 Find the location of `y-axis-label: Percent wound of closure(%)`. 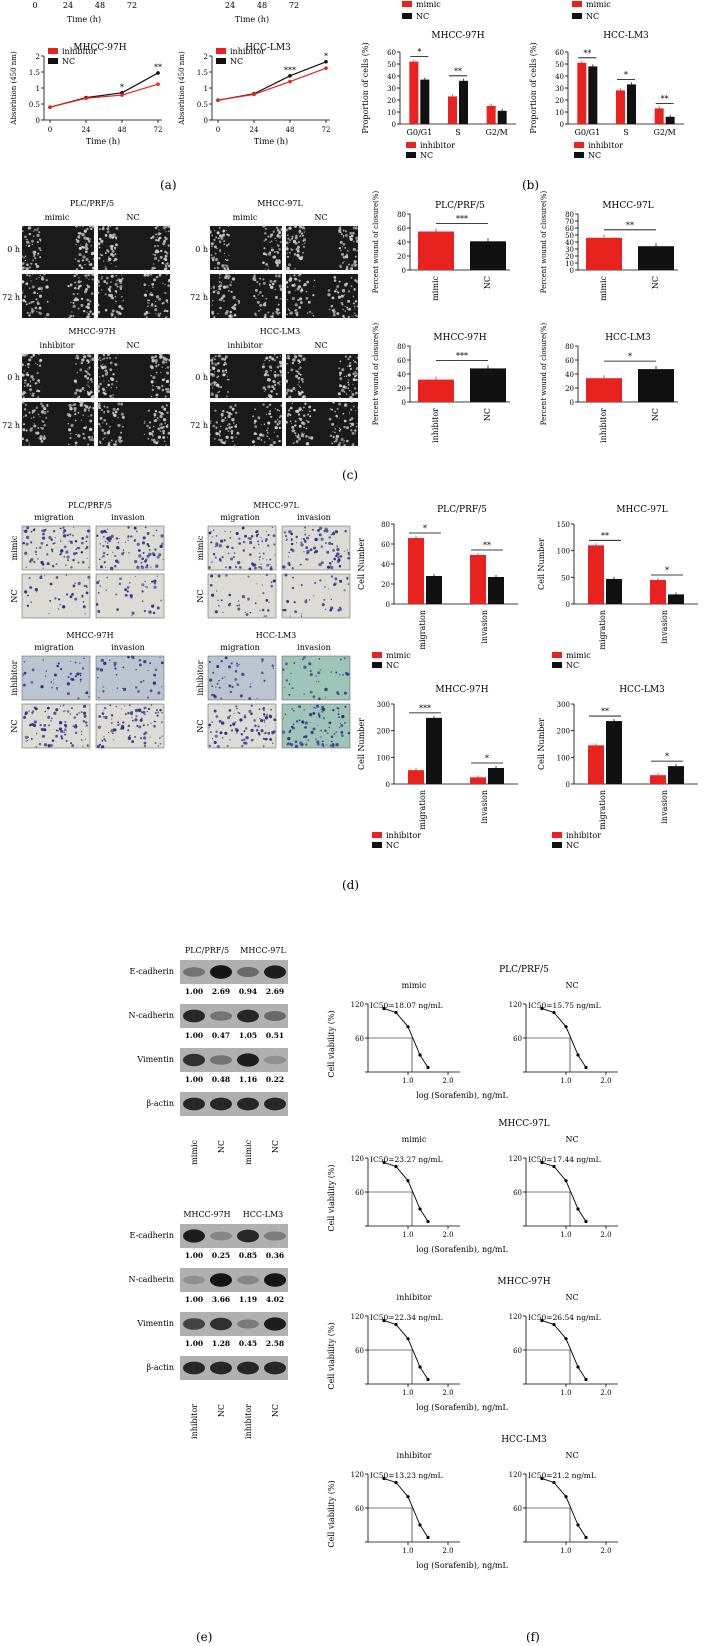

y-axis-label: Percent wound of closure(%) is located at coordinates (544, 241).